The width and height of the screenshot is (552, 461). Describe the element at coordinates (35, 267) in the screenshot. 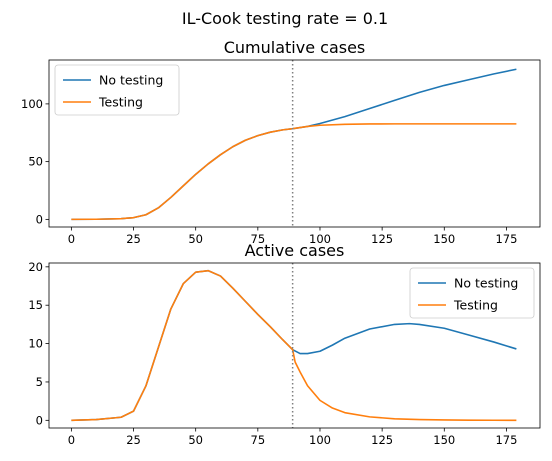

I see `y-tick-label: 20` at that location.